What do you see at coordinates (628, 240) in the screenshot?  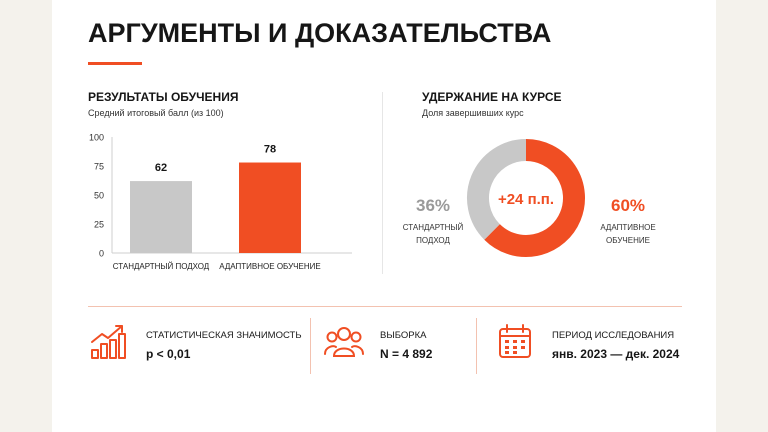 I see `donut-slice-label: ОБУЧЕНИЕ` at bounding box center [628, 240].